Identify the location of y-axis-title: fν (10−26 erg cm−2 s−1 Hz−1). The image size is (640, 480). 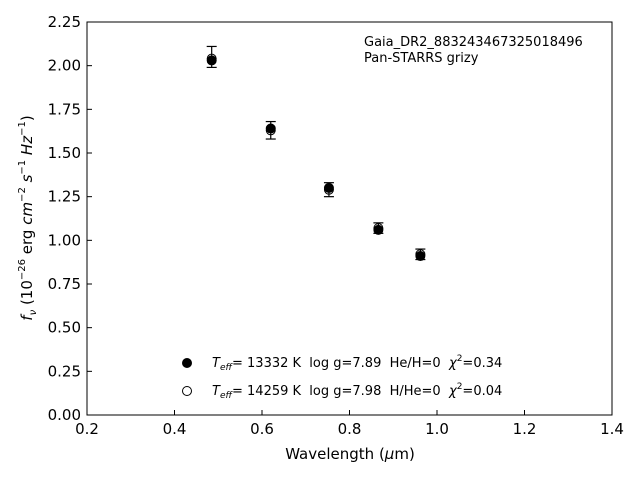
(28, 217).